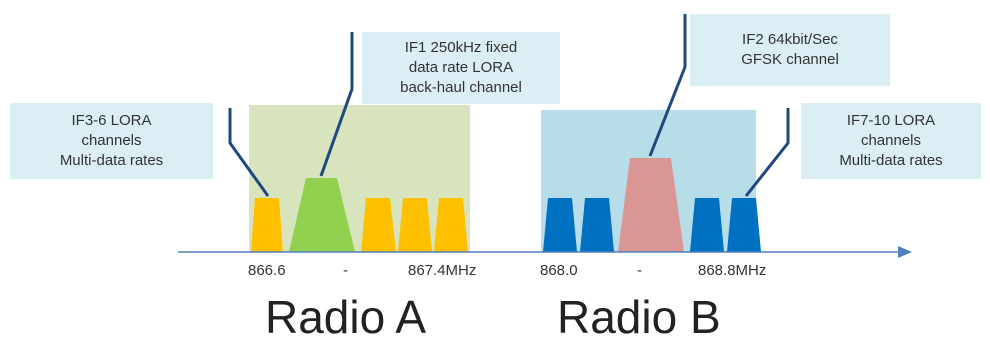 This screenshot has width=990, height=344. I want to click on callout-if7-10-line3: Multi-data rates, so click(891, 160).